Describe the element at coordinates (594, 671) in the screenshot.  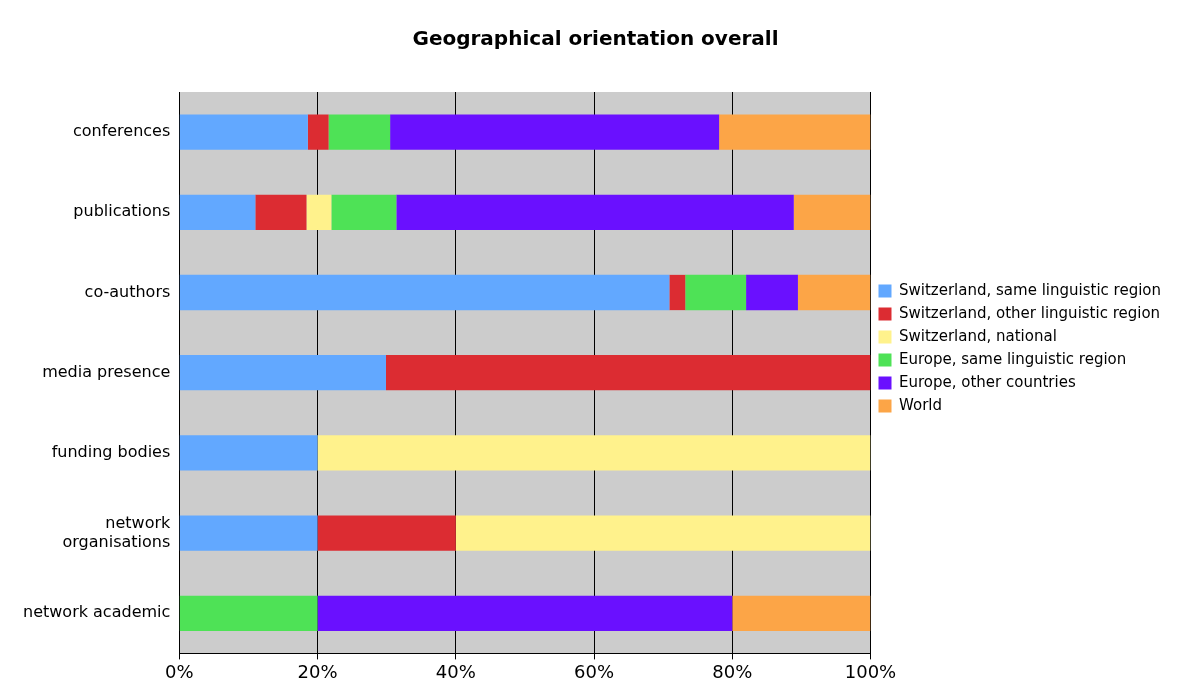
I see `x-tick-label: 60%` at that location.